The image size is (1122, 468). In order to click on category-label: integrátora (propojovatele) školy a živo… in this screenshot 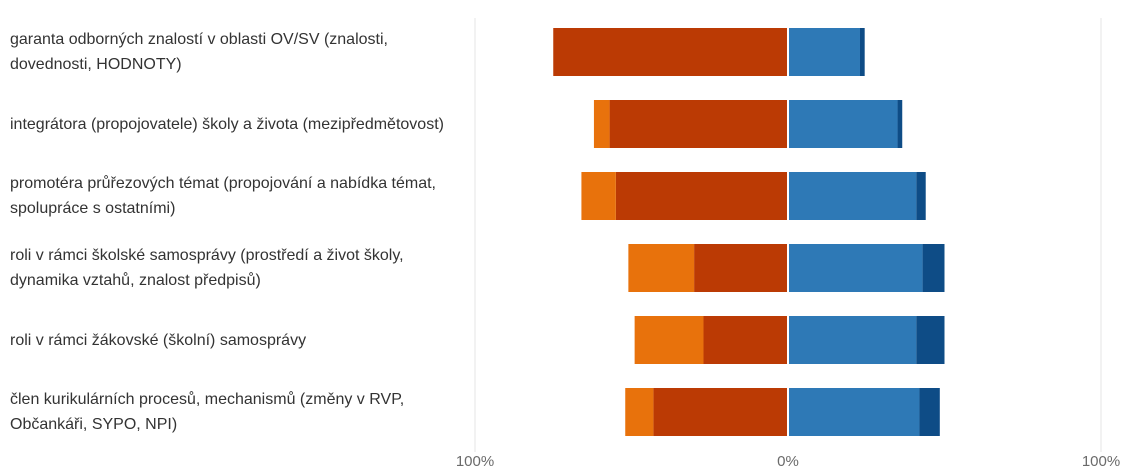, I will do `click(227, 124)`.